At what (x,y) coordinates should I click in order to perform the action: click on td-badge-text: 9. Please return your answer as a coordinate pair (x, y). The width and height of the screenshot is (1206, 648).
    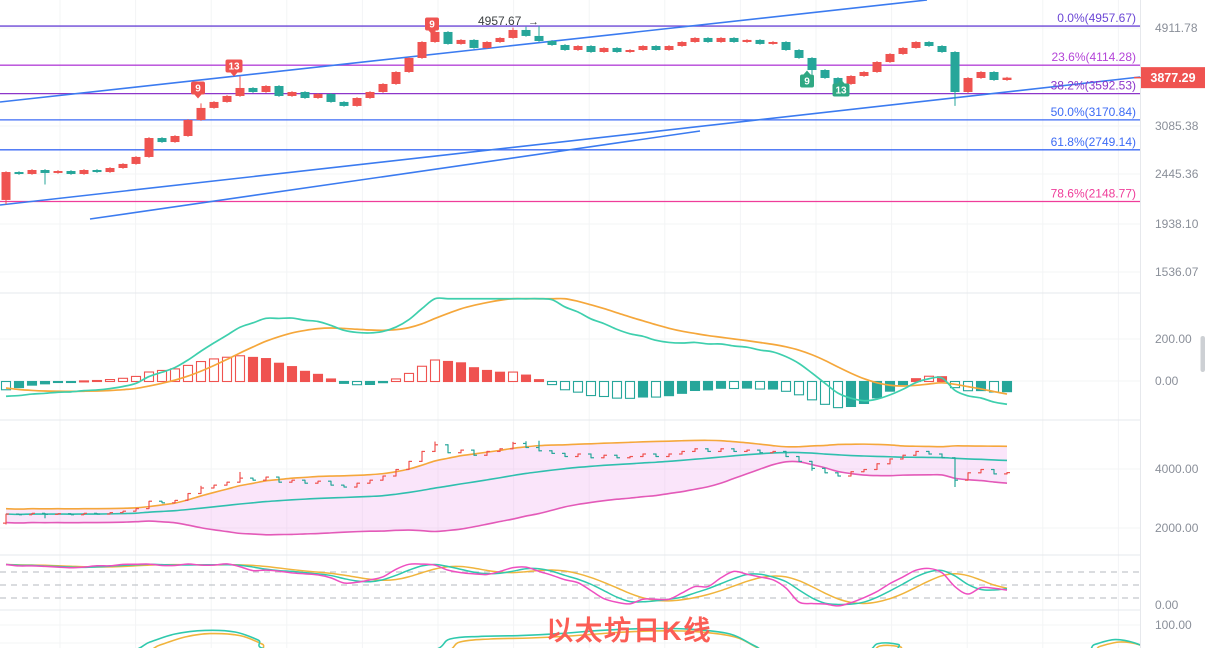
    Looking at the image, I should click on (432, 25).